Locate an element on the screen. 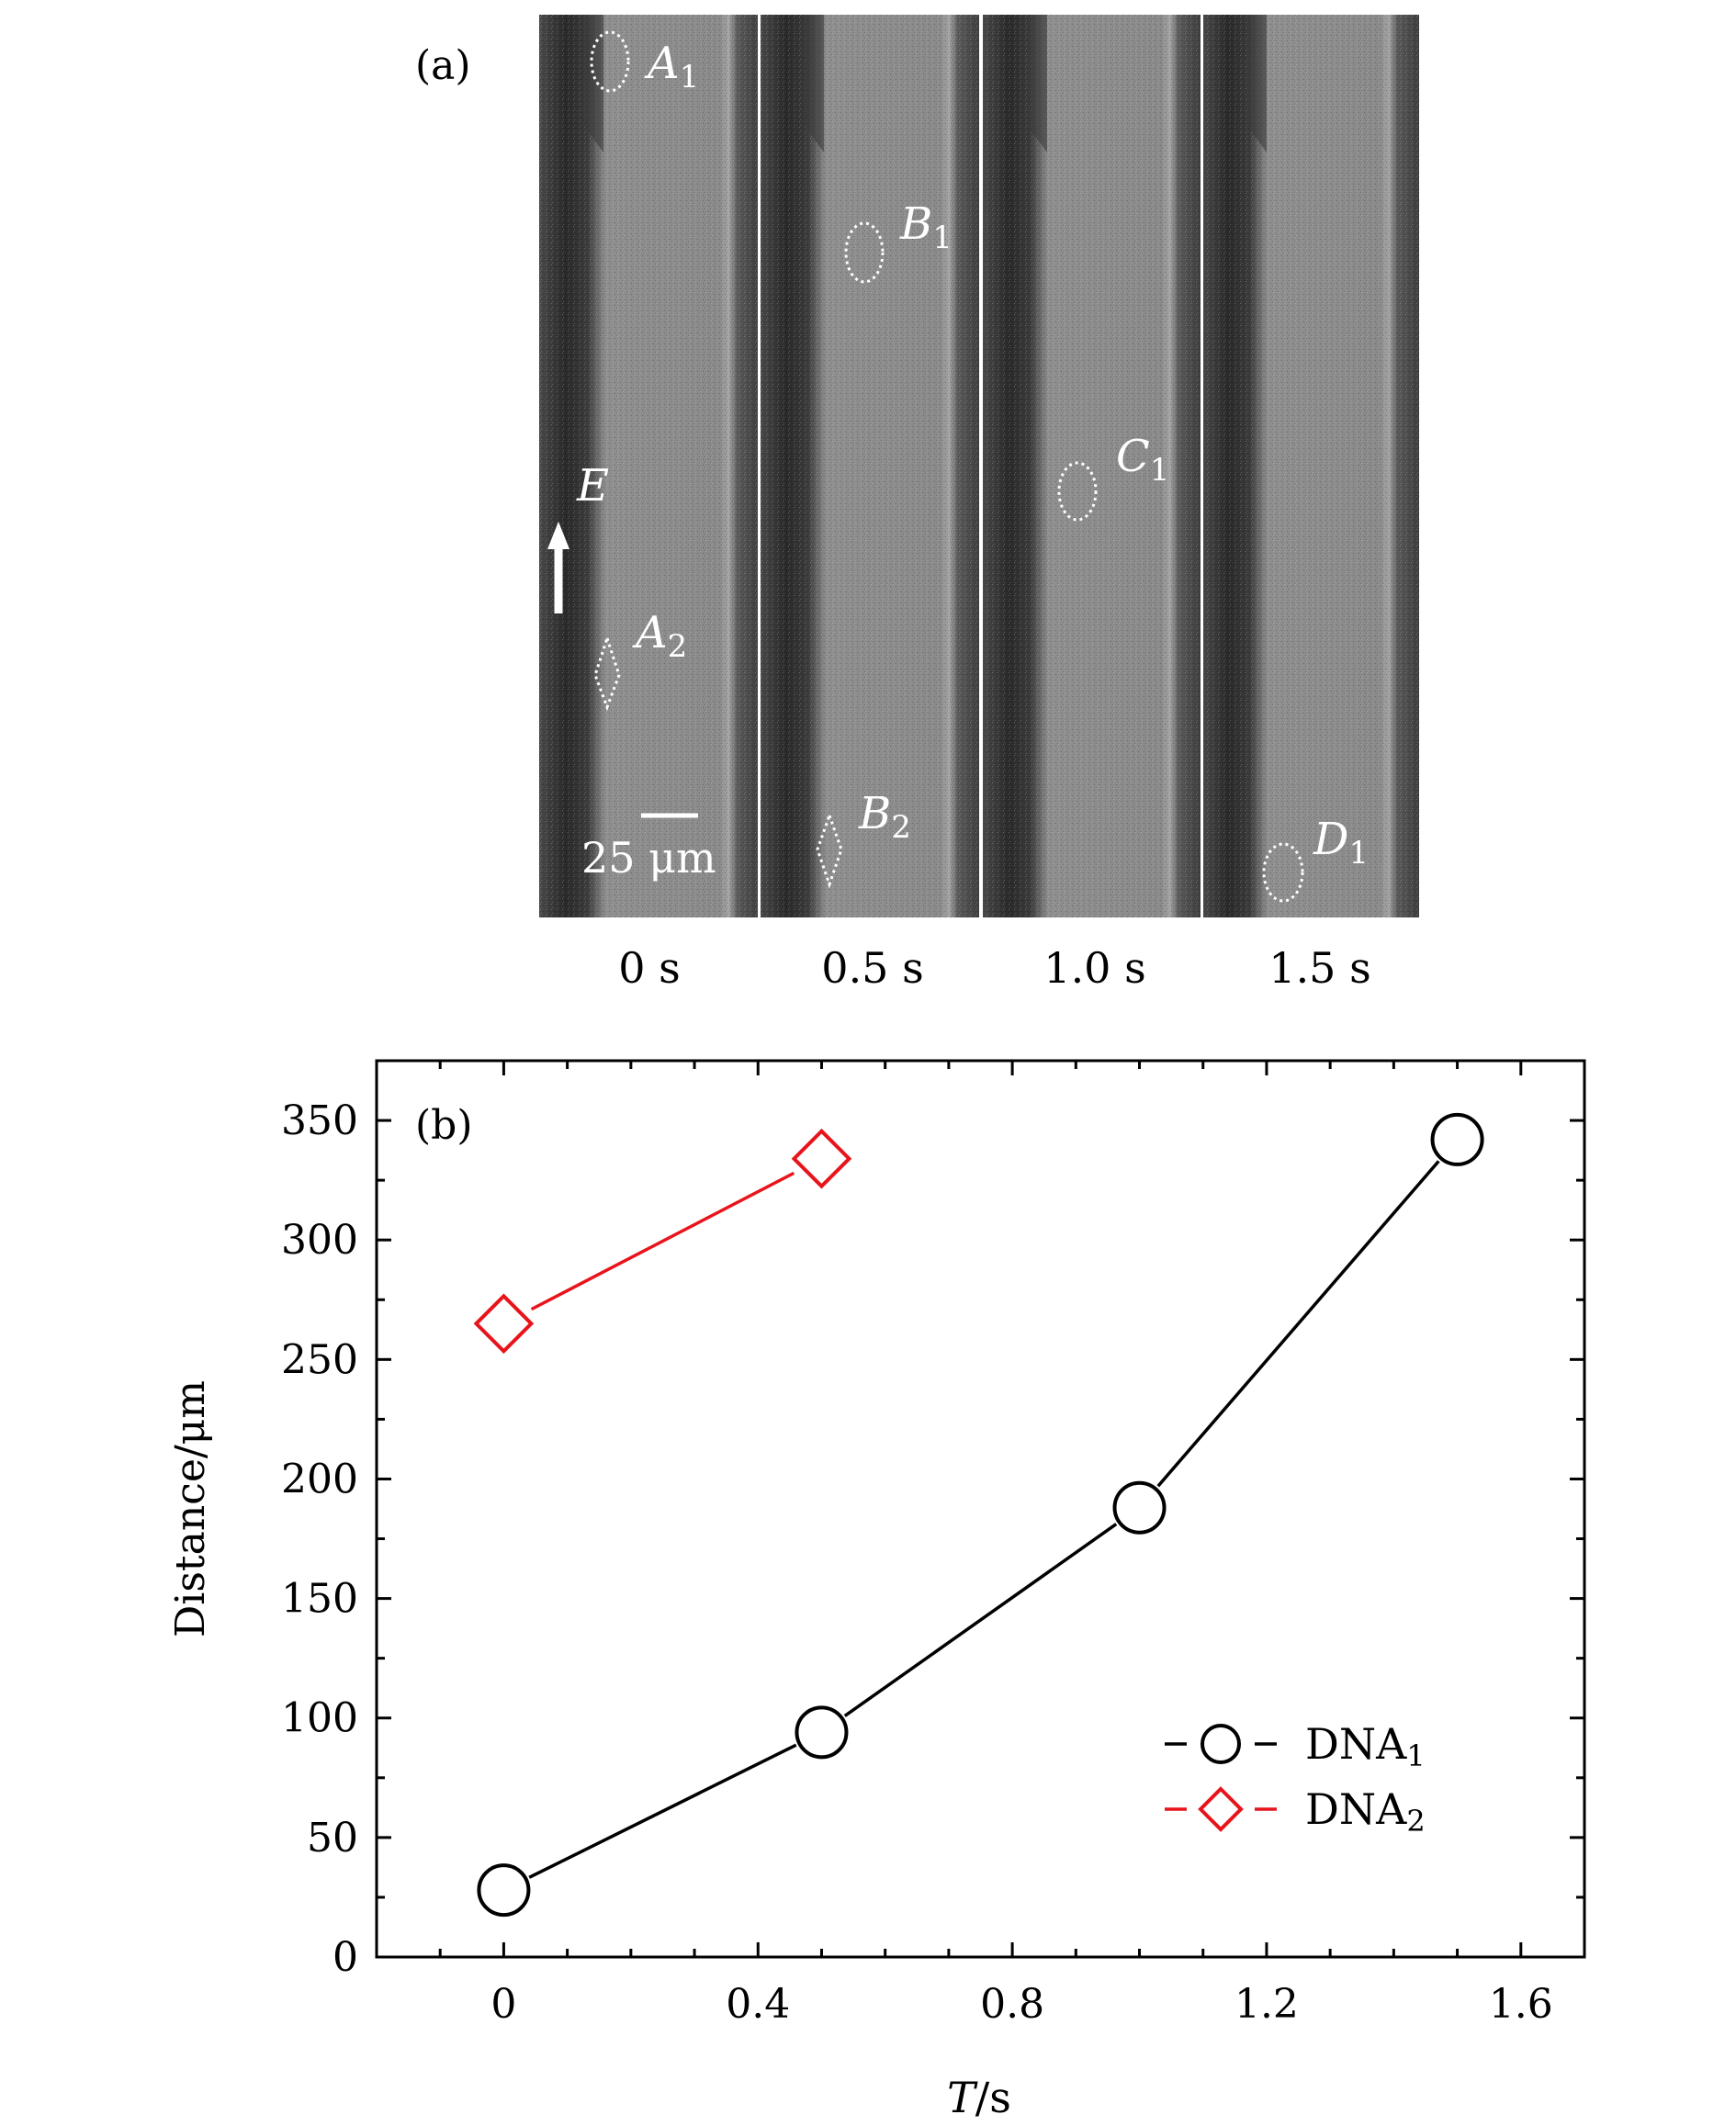 The height and width of the screenshot is (2126, 1736). marker-b1 is located at coordinates (864, 252).